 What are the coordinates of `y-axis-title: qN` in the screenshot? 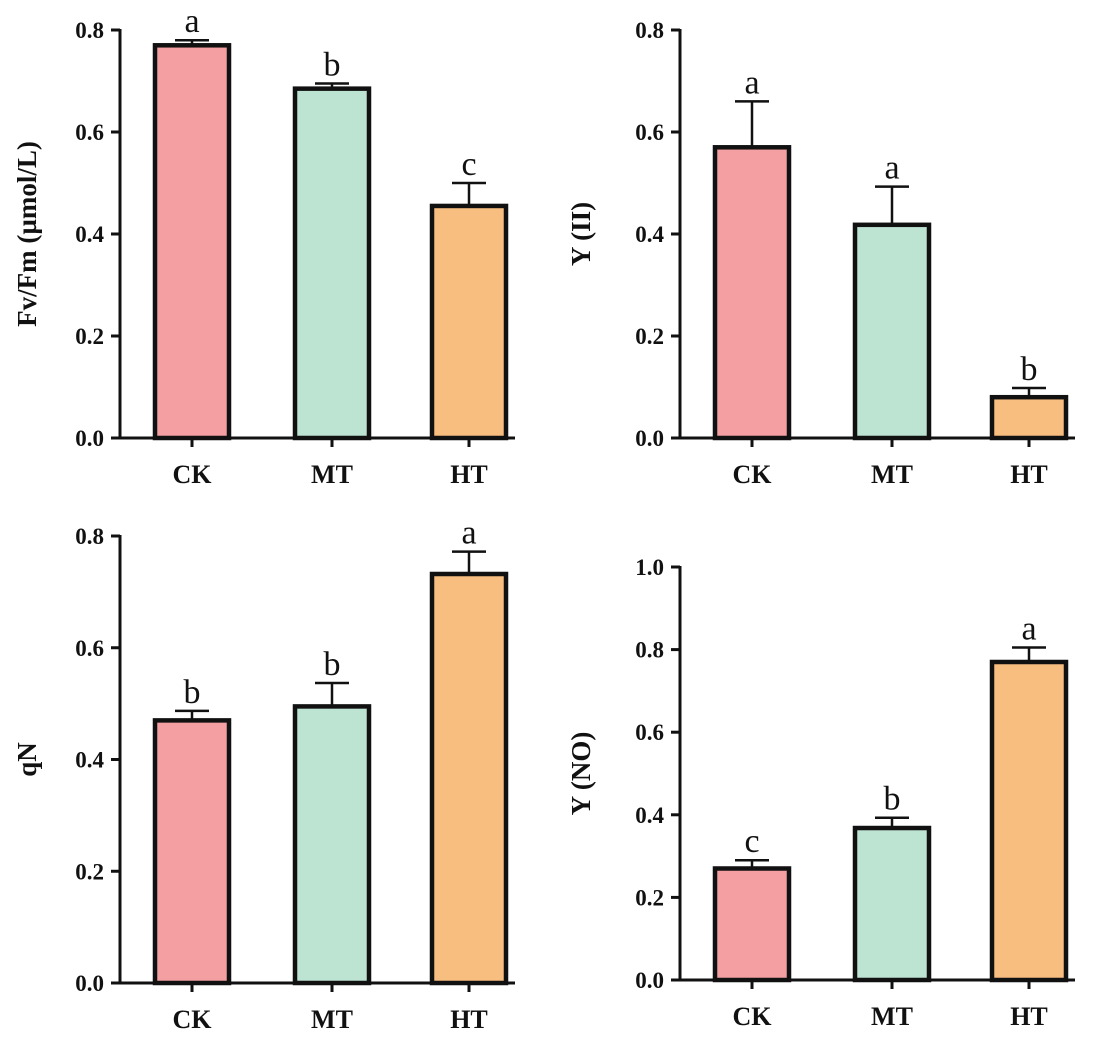 It's located at (27, 759).